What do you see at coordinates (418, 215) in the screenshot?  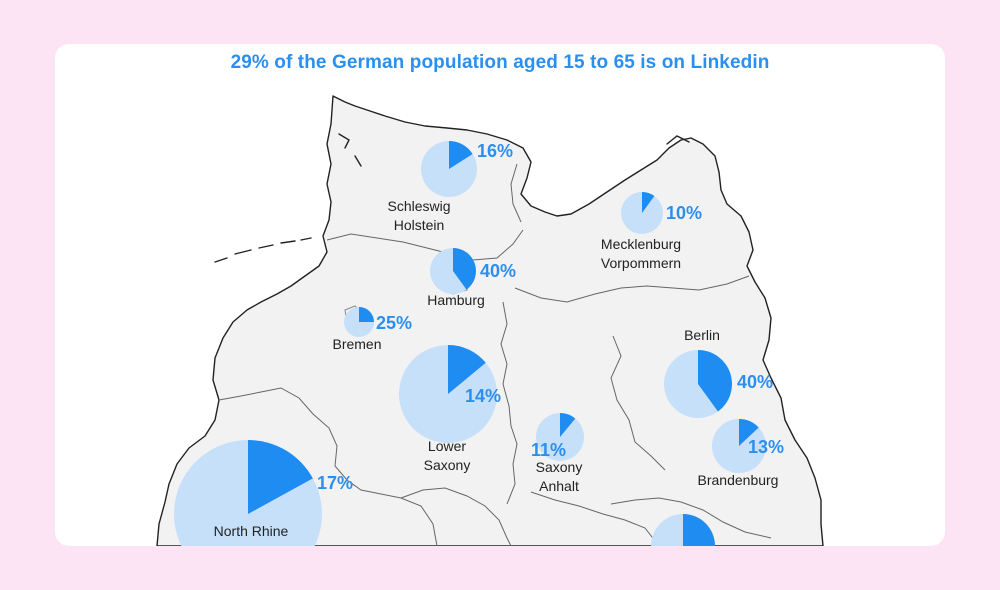 I see `region-name-schleswig: Schleswig Holstein` at bounding box center [418, 215].